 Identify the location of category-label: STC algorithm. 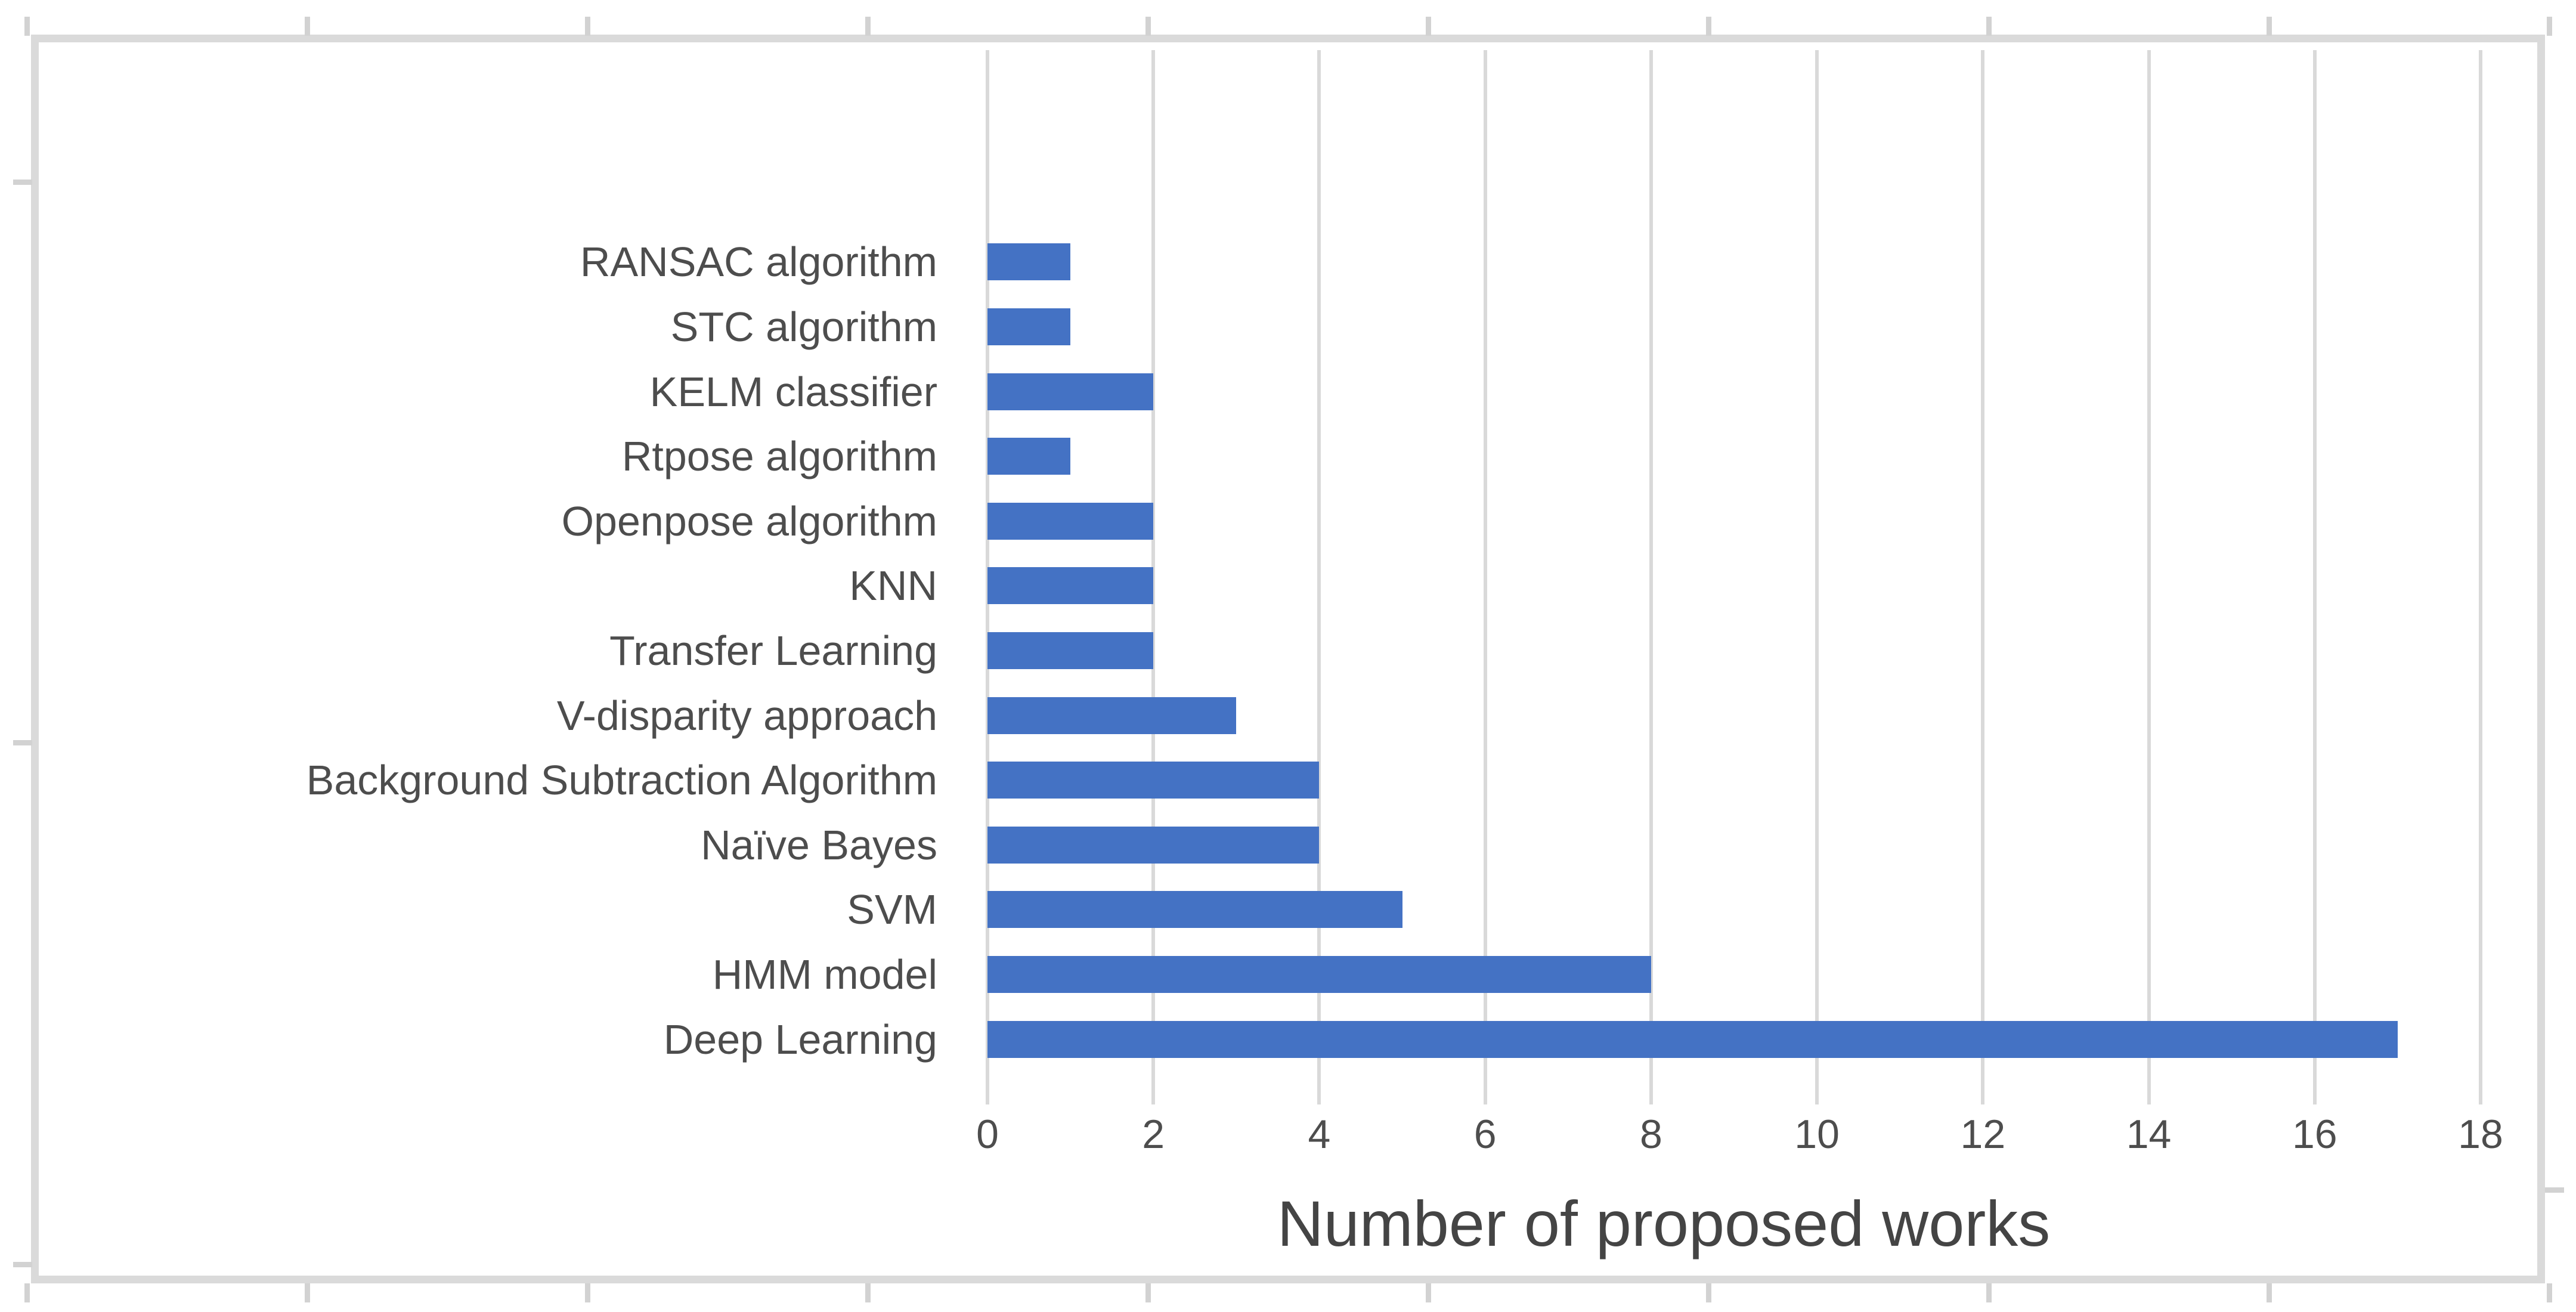
(803, 326).